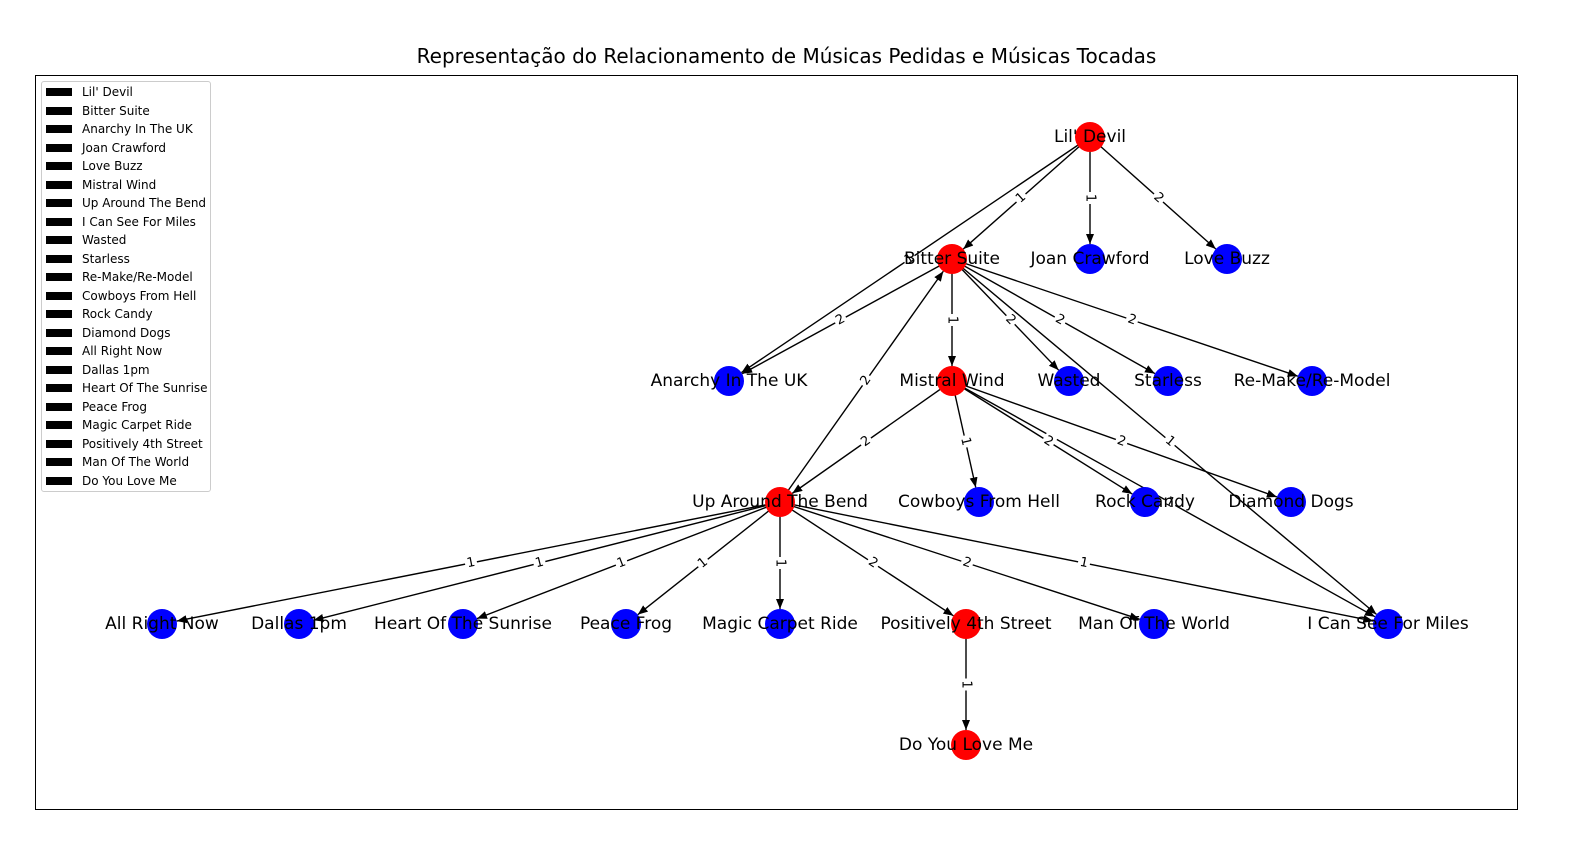  I want to click on edge-up-around-the-bend-to-heart-of-the-sunrise, so click(628, 560).